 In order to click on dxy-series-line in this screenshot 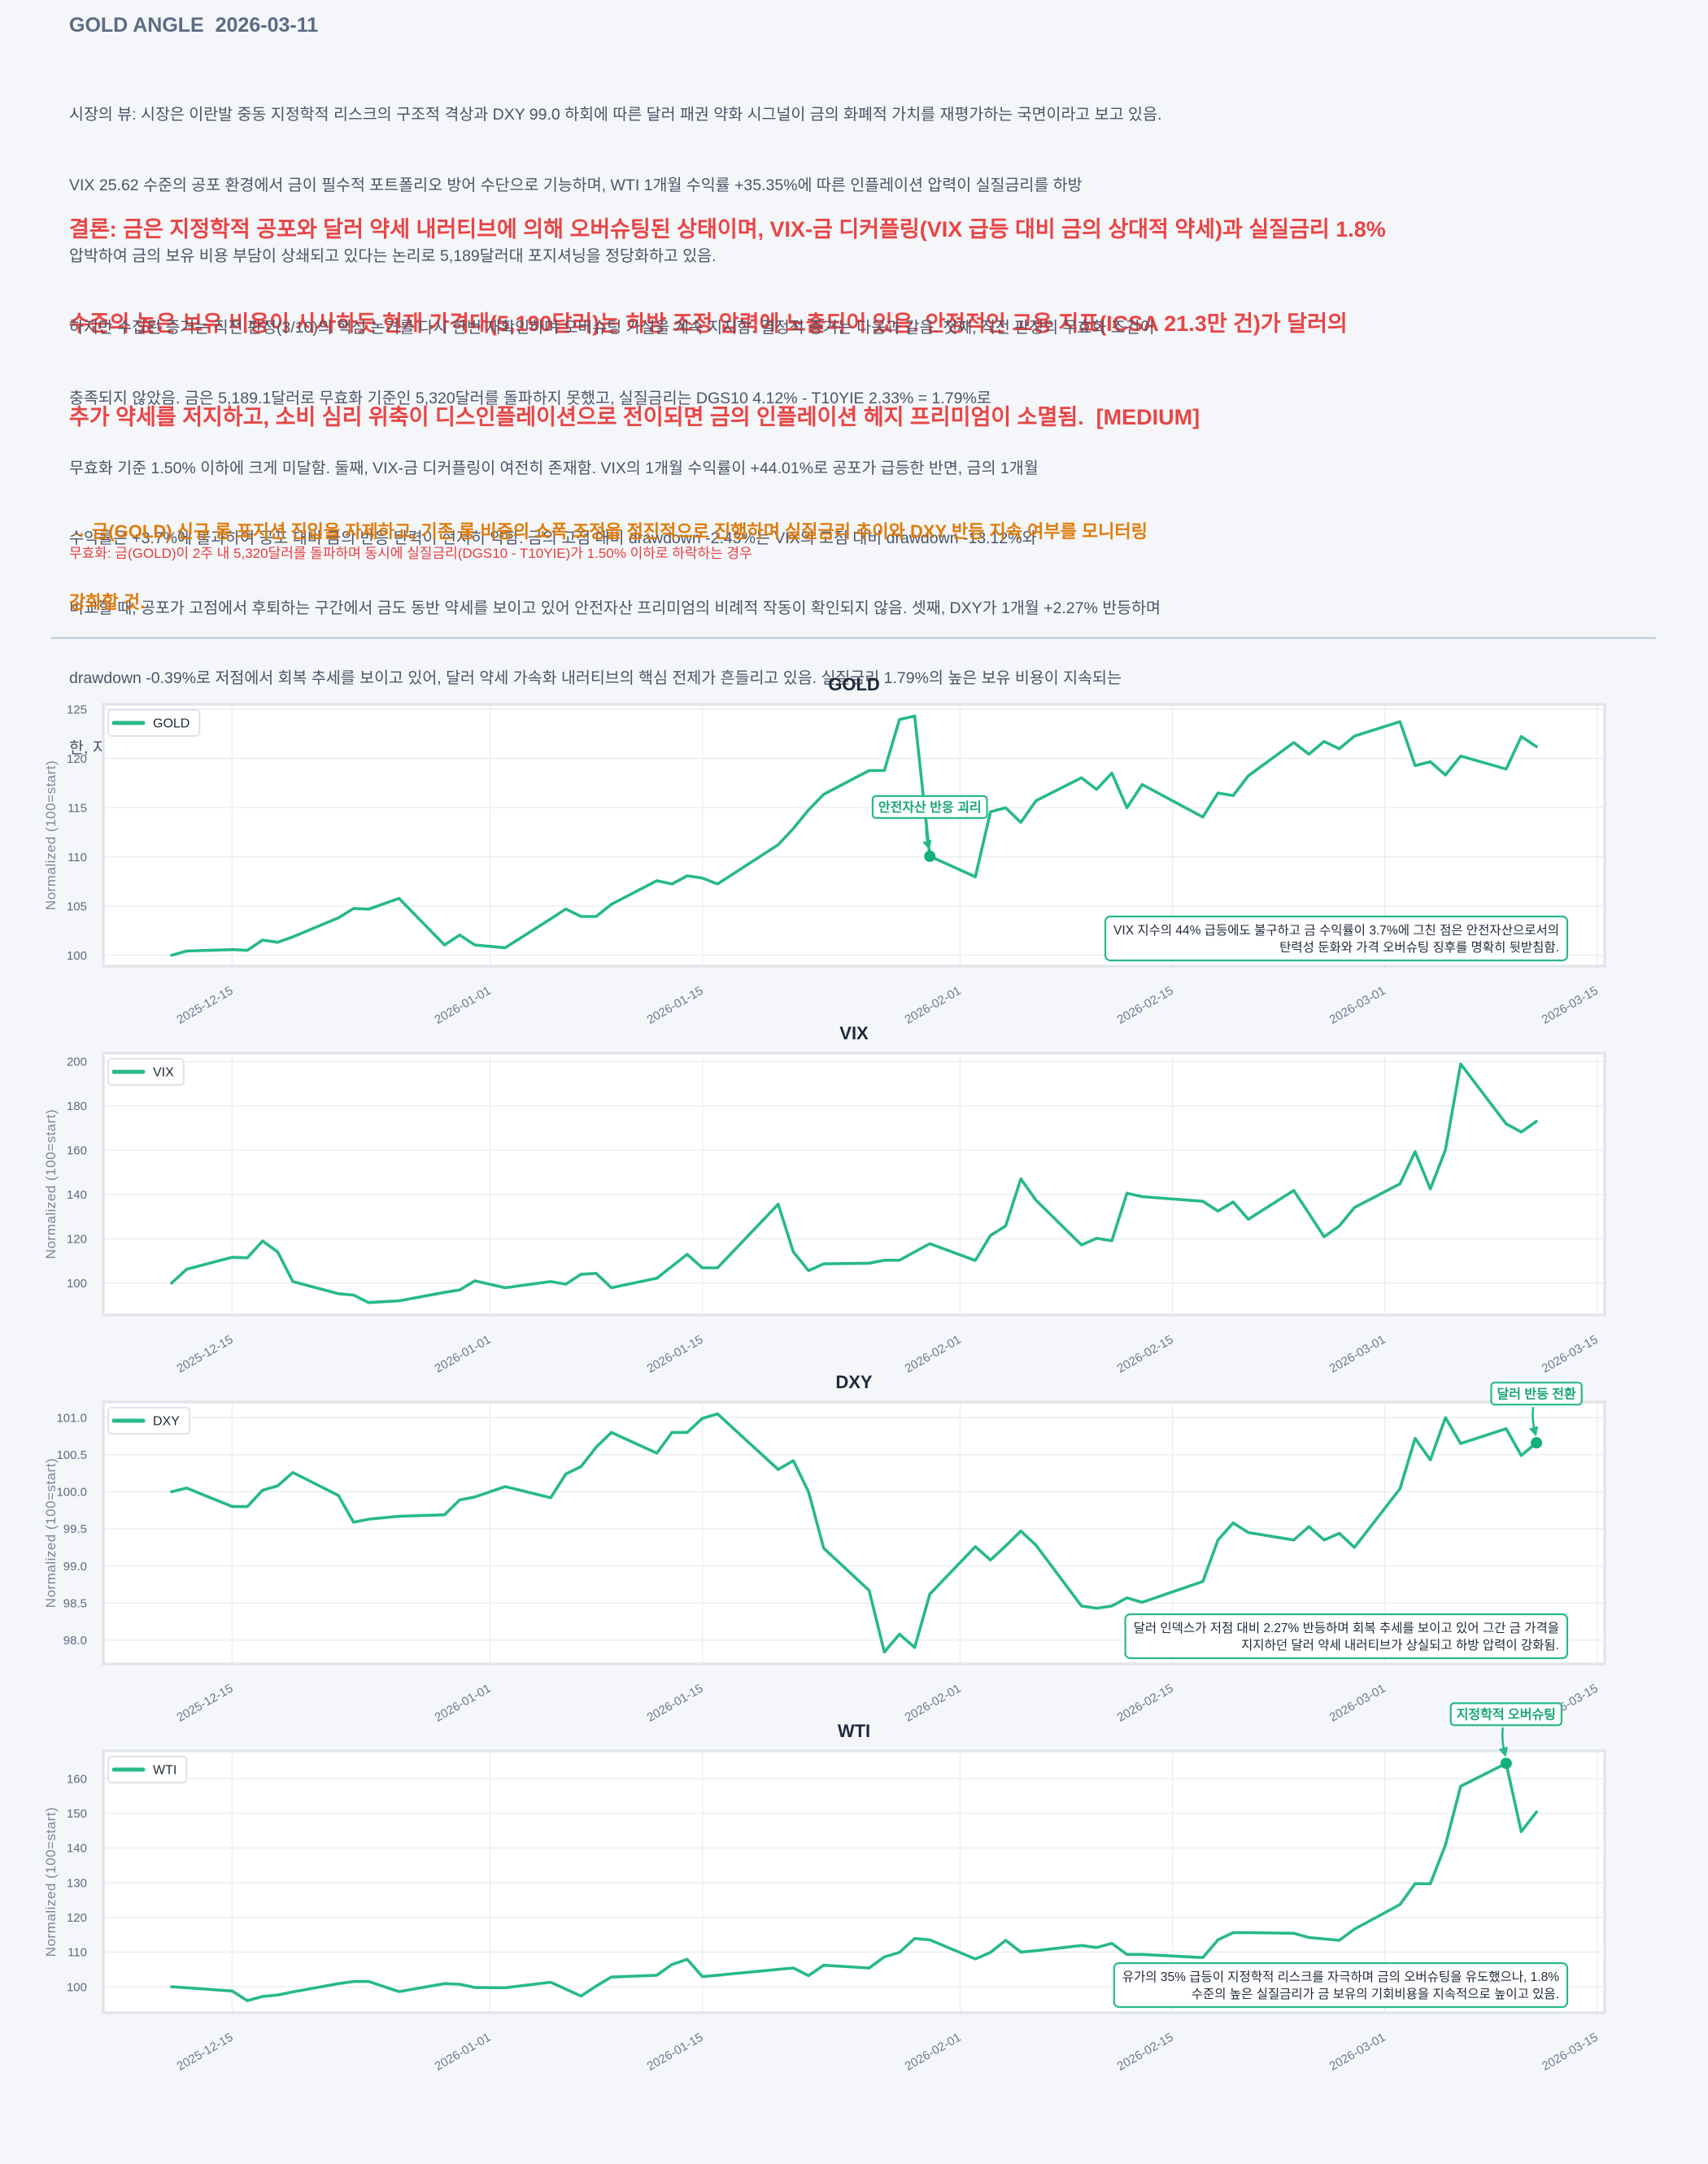, I will do `click(854, 1533)`.